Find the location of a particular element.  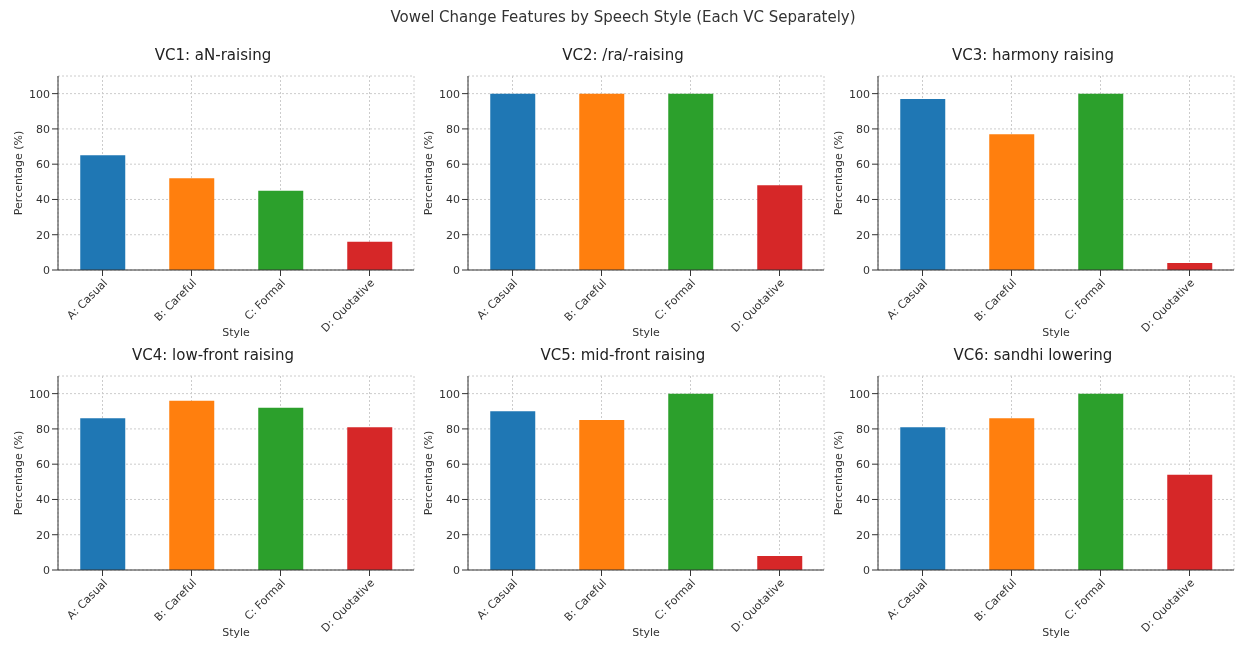

chart-title: VC3: harmony raising is located at coordinates (1033, 56).